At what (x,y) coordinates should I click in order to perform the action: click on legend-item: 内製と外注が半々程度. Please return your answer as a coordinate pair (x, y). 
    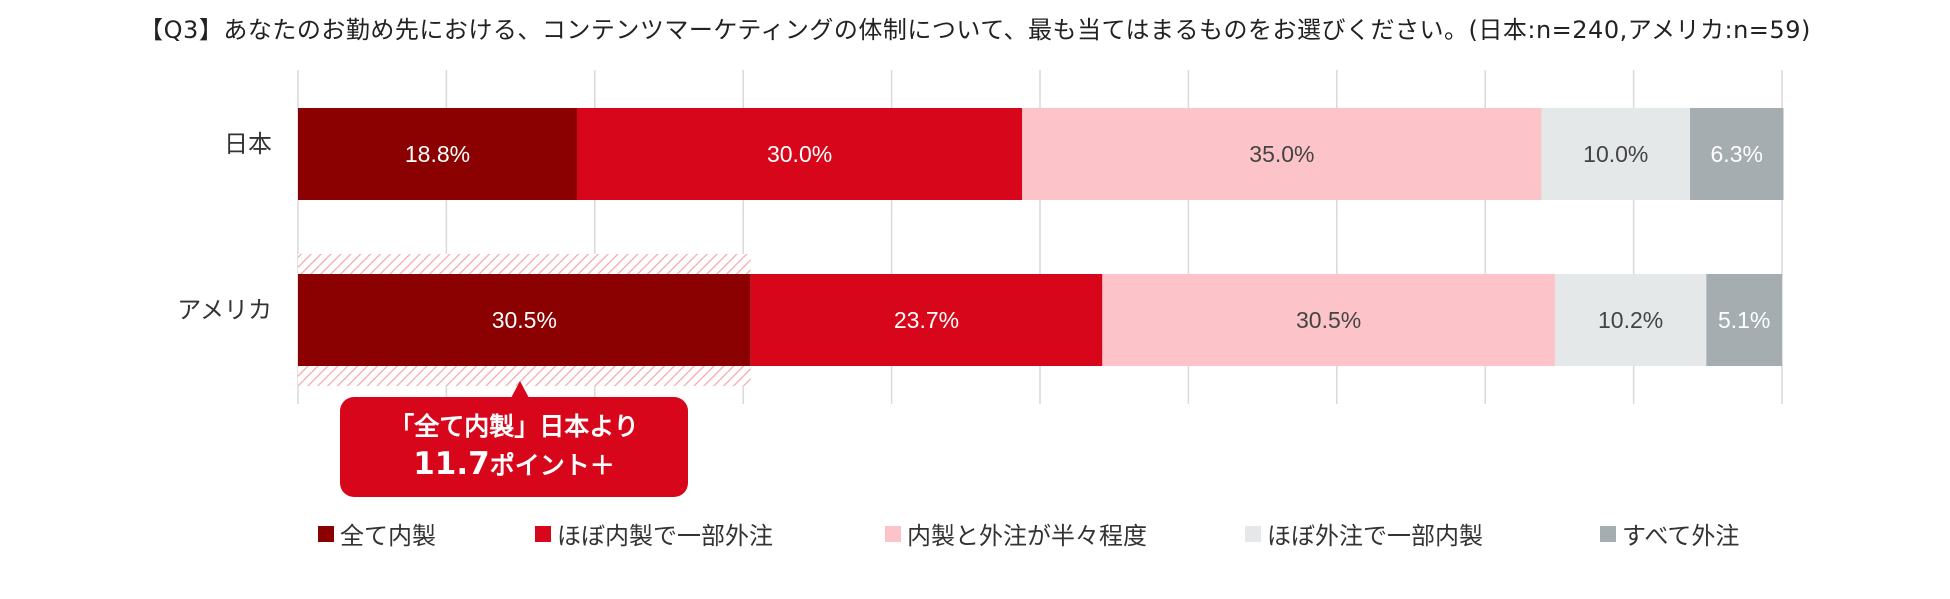
    Looking at the image, I should click on (1016, 533).